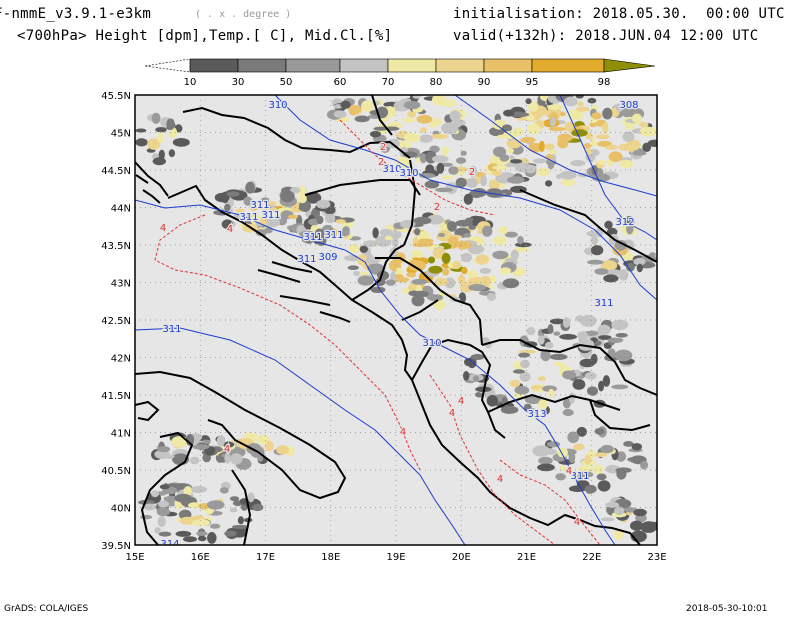  What do you see at coordinates (279, 276) in the screenshot?
I see `island-hvar` at bounding box center [279, 276].